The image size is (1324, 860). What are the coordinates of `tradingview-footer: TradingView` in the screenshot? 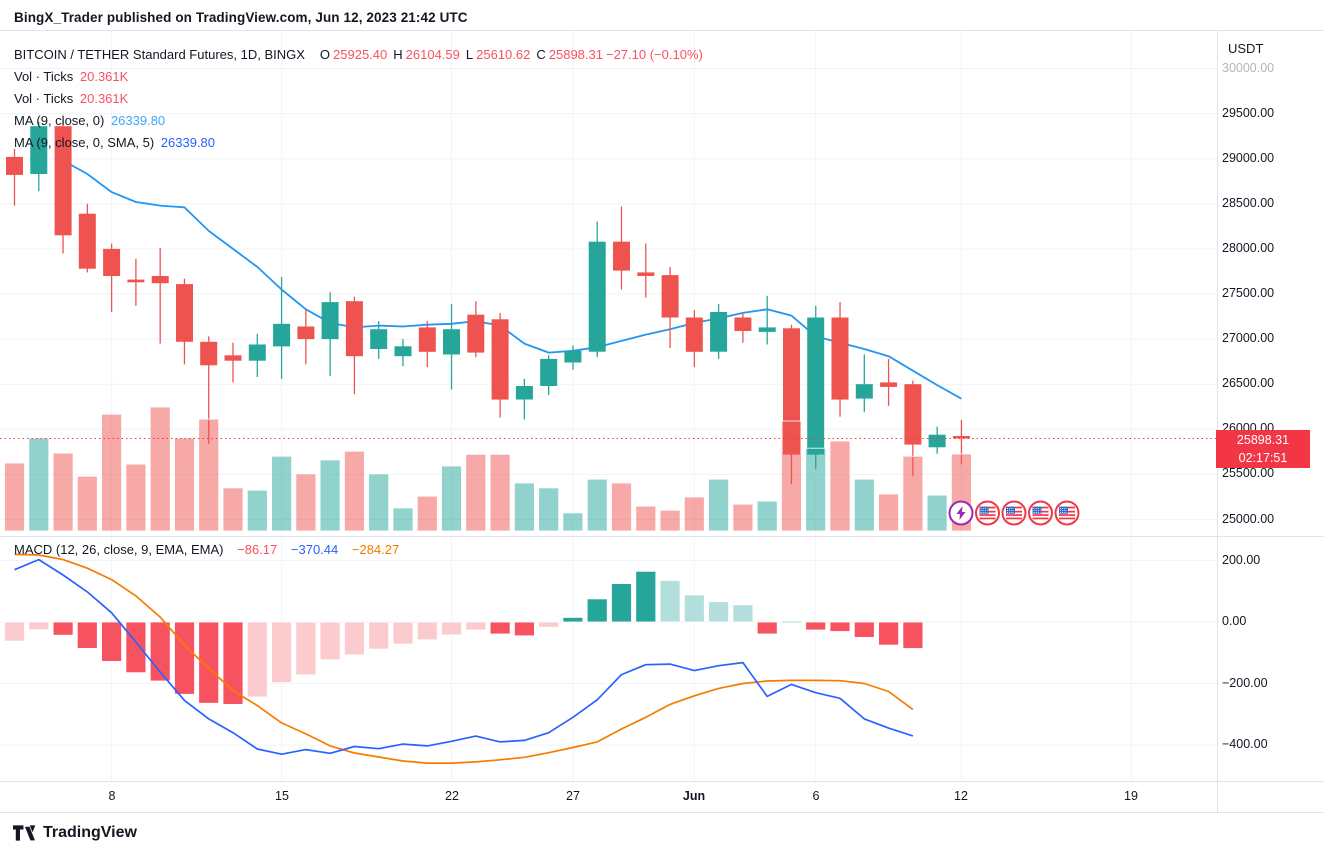 It's located at (75, 833).